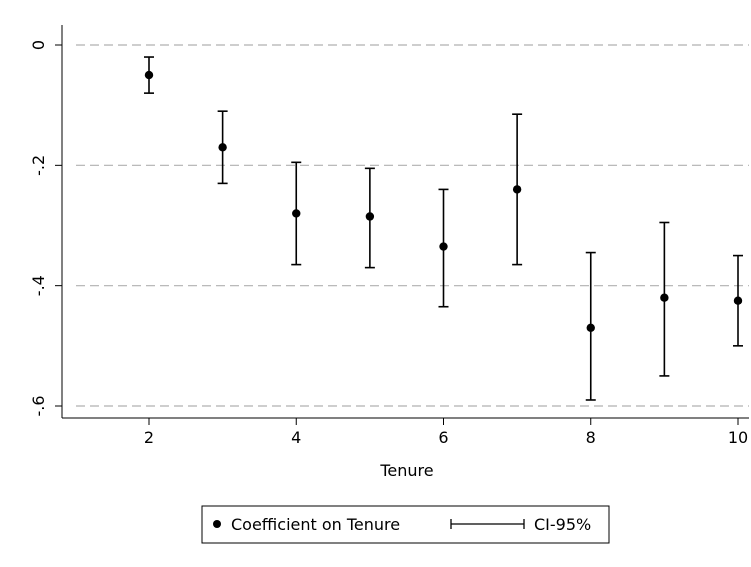 The height and width of the screenshot is (567, 751). I want to click on coefficient-point-x2, so click(149, 75).